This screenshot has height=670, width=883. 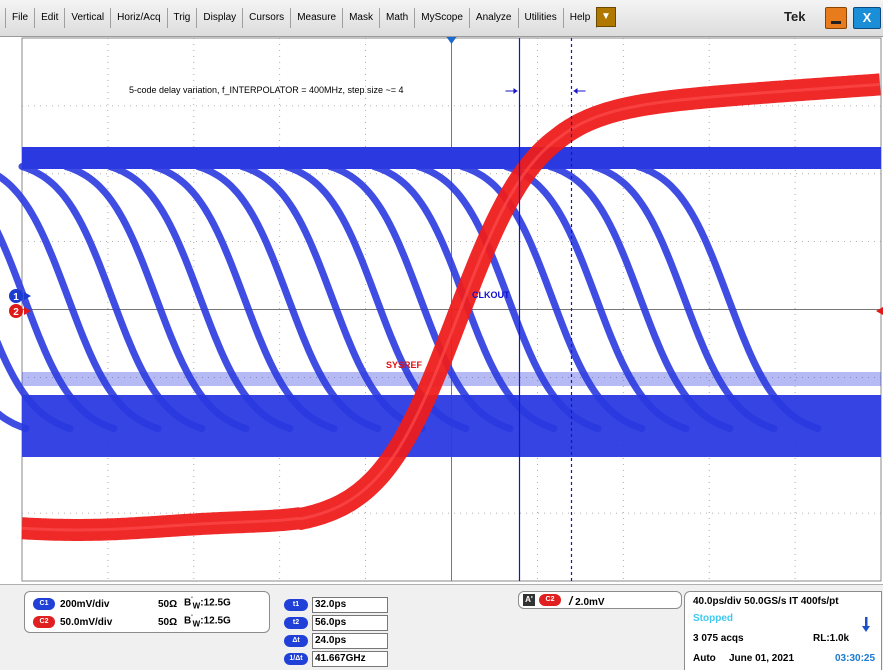 I want to click on cursor-freq-tag: 1/Δt, so click(x=296, y=659).